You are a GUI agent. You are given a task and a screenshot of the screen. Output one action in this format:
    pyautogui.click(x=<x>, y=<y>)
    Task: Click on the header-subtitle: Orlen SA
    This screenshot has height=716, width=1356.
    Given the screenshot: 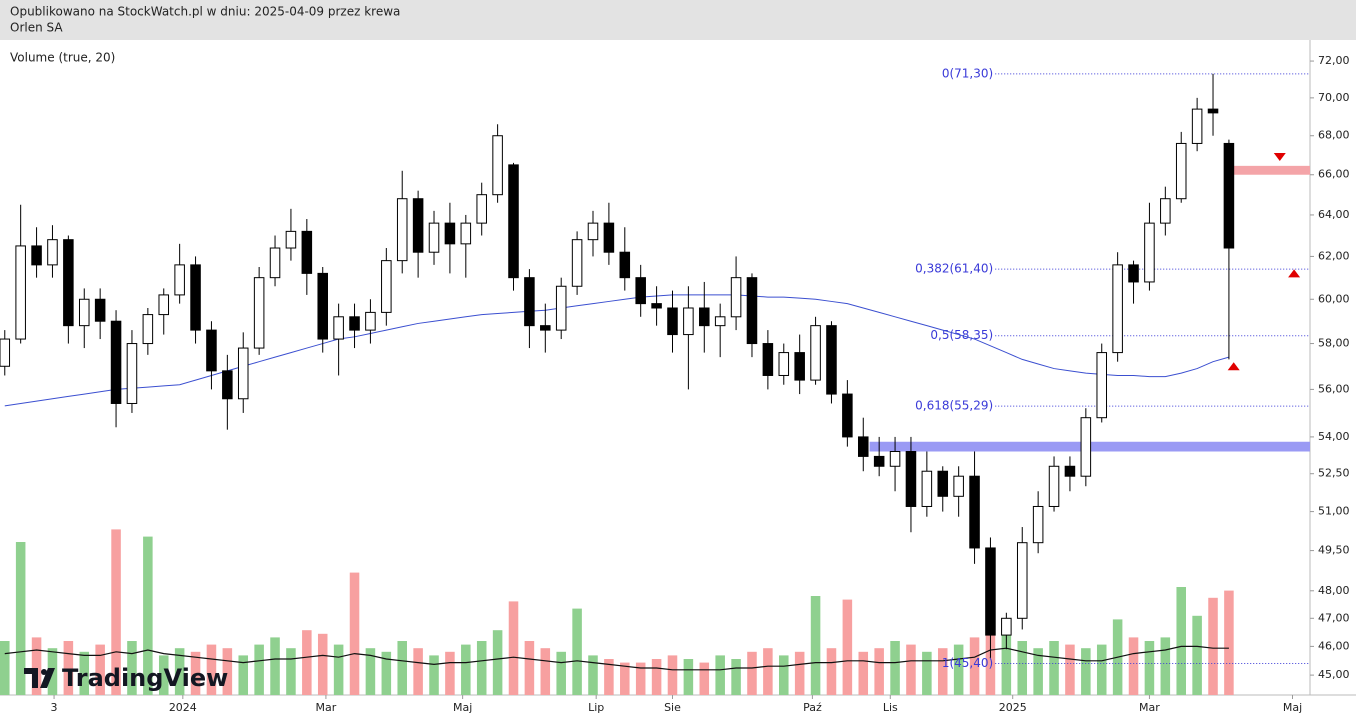 What is the action you would take?
    pyautogui.click(x=36, y=28)
    